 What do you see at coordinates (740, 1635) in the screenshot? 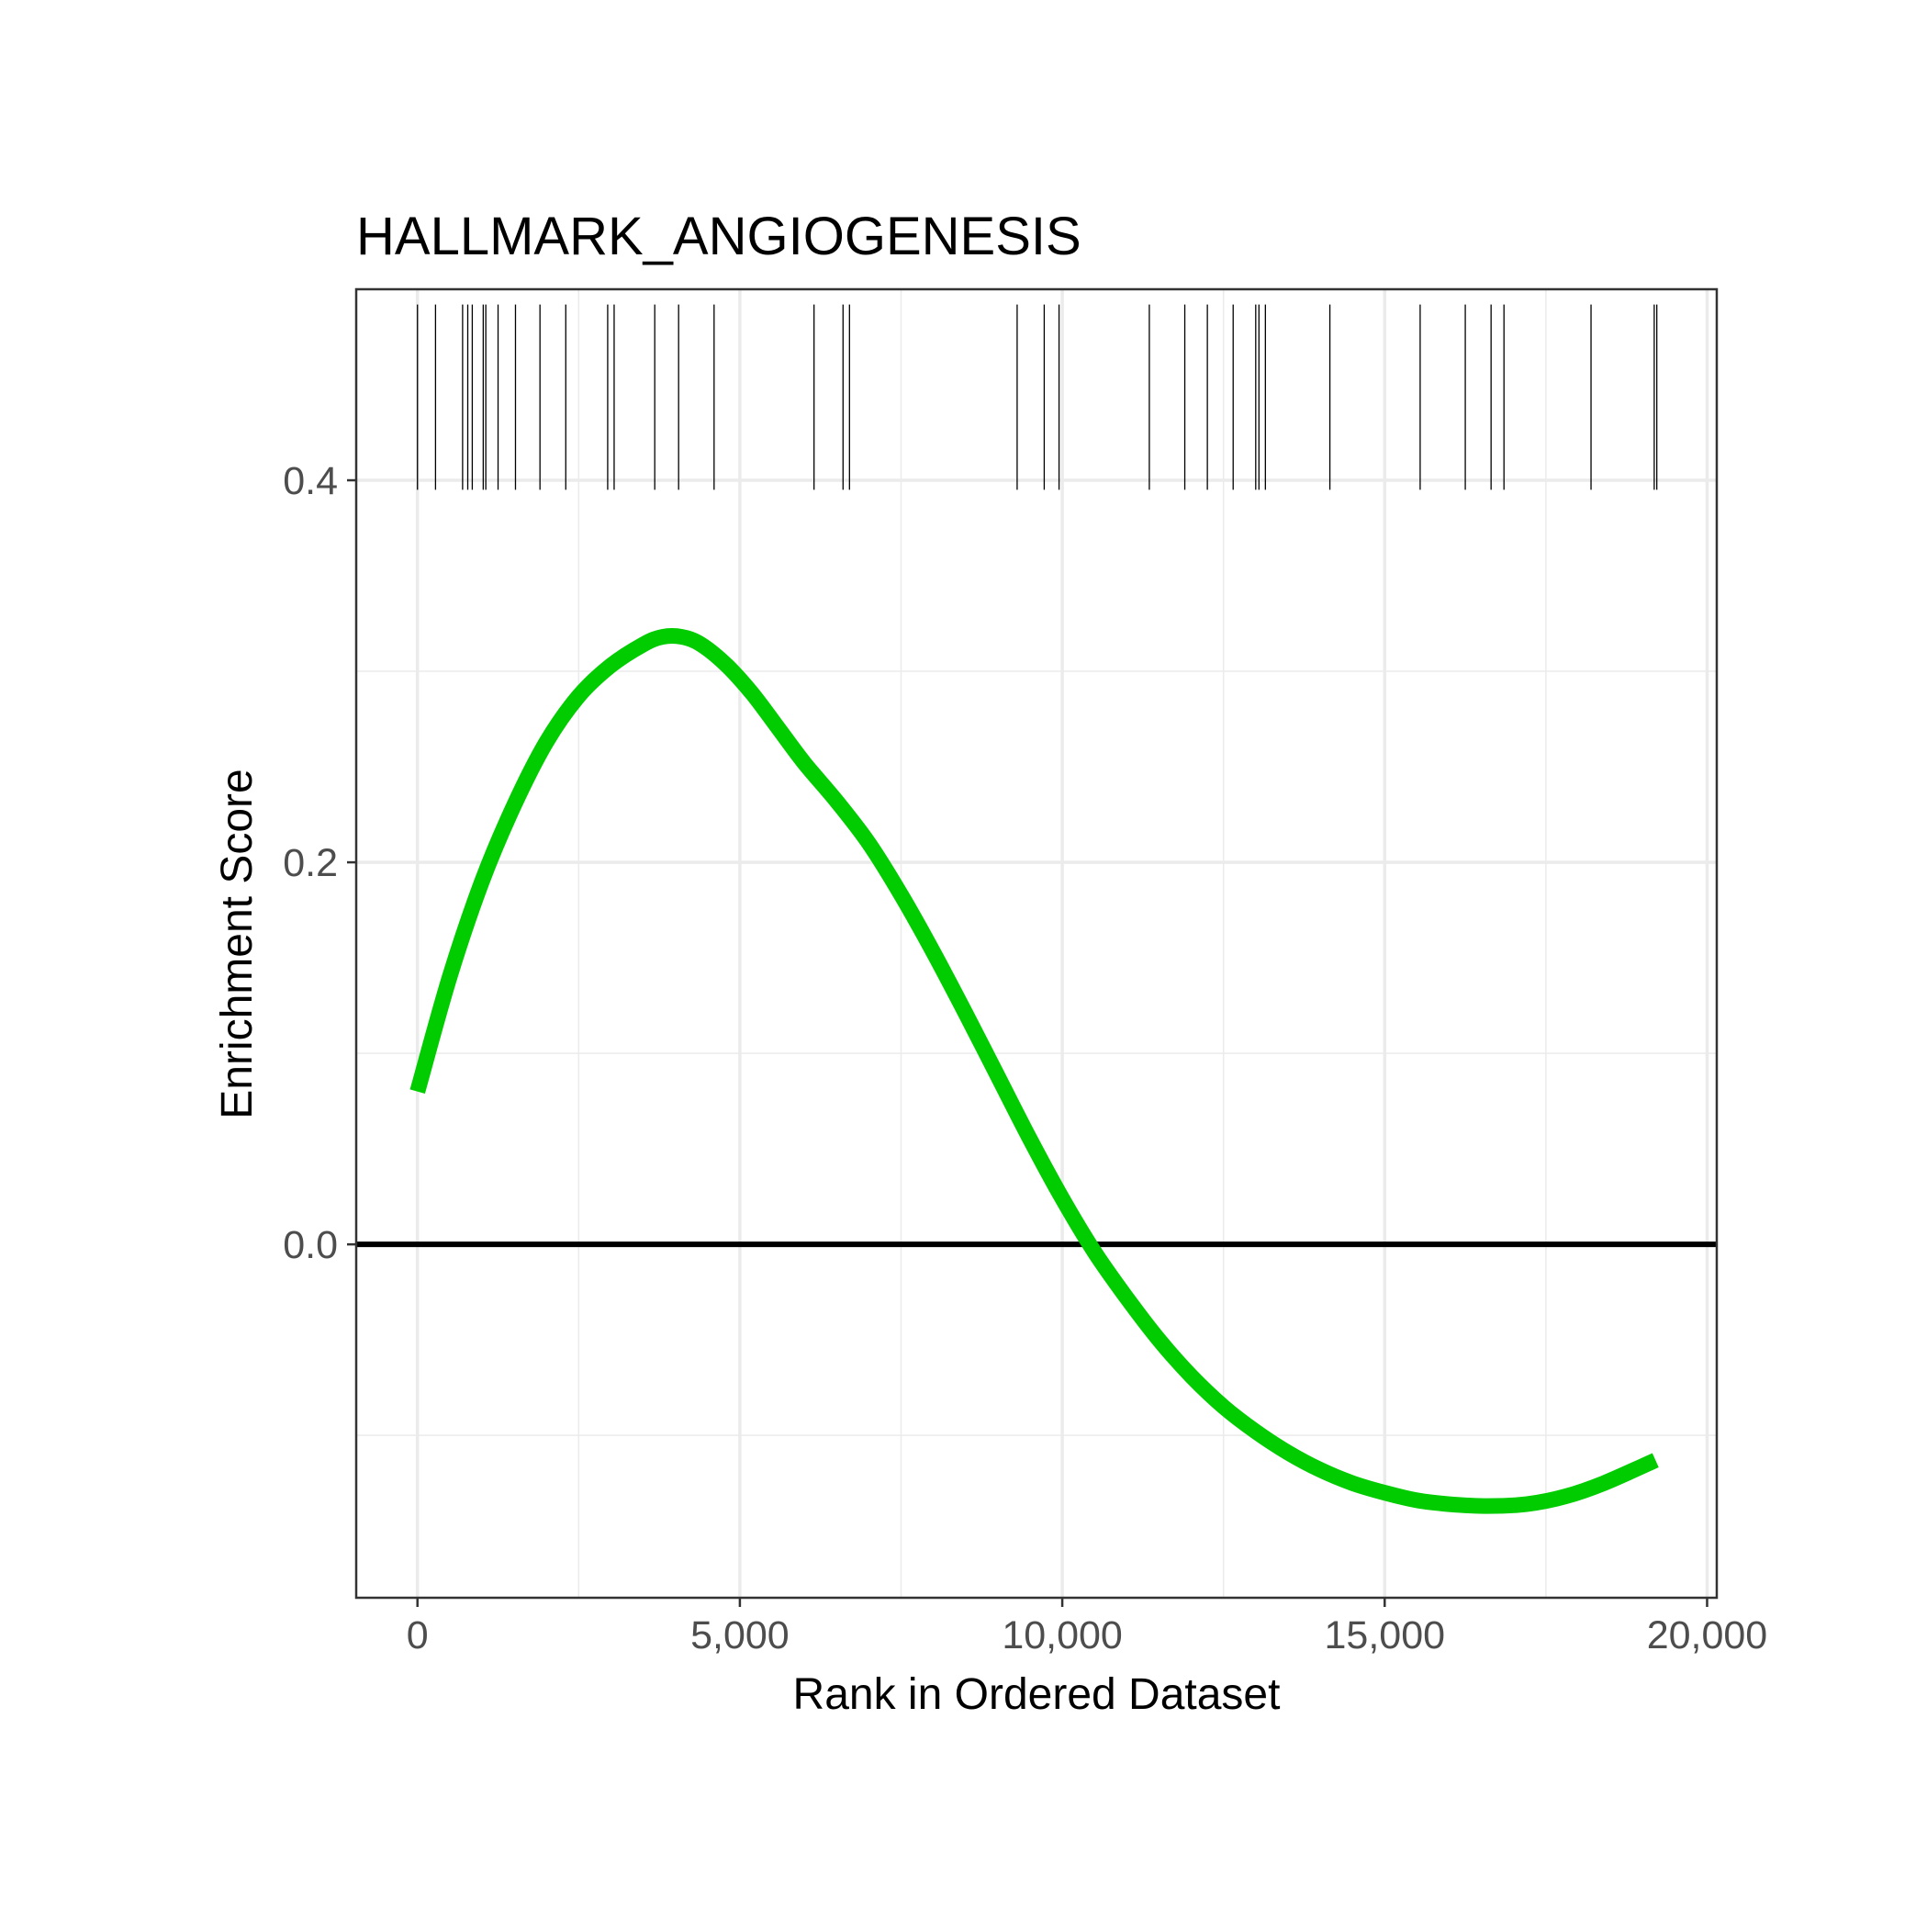
I see `x-tick-label: 5,000` at bounding box center [740, 1635].